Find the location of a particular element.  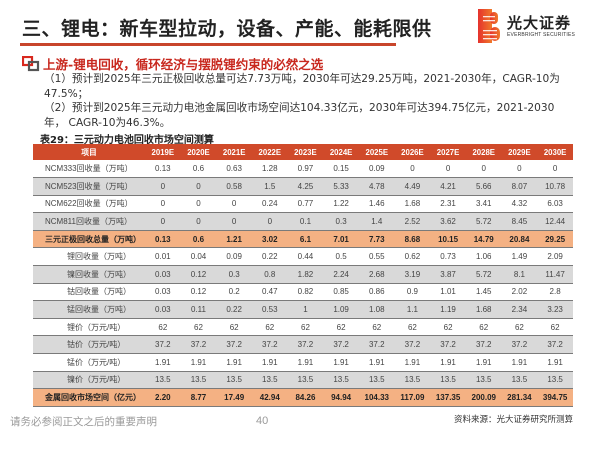

table-cell: 0.12 is located at coordinates (198, 292).